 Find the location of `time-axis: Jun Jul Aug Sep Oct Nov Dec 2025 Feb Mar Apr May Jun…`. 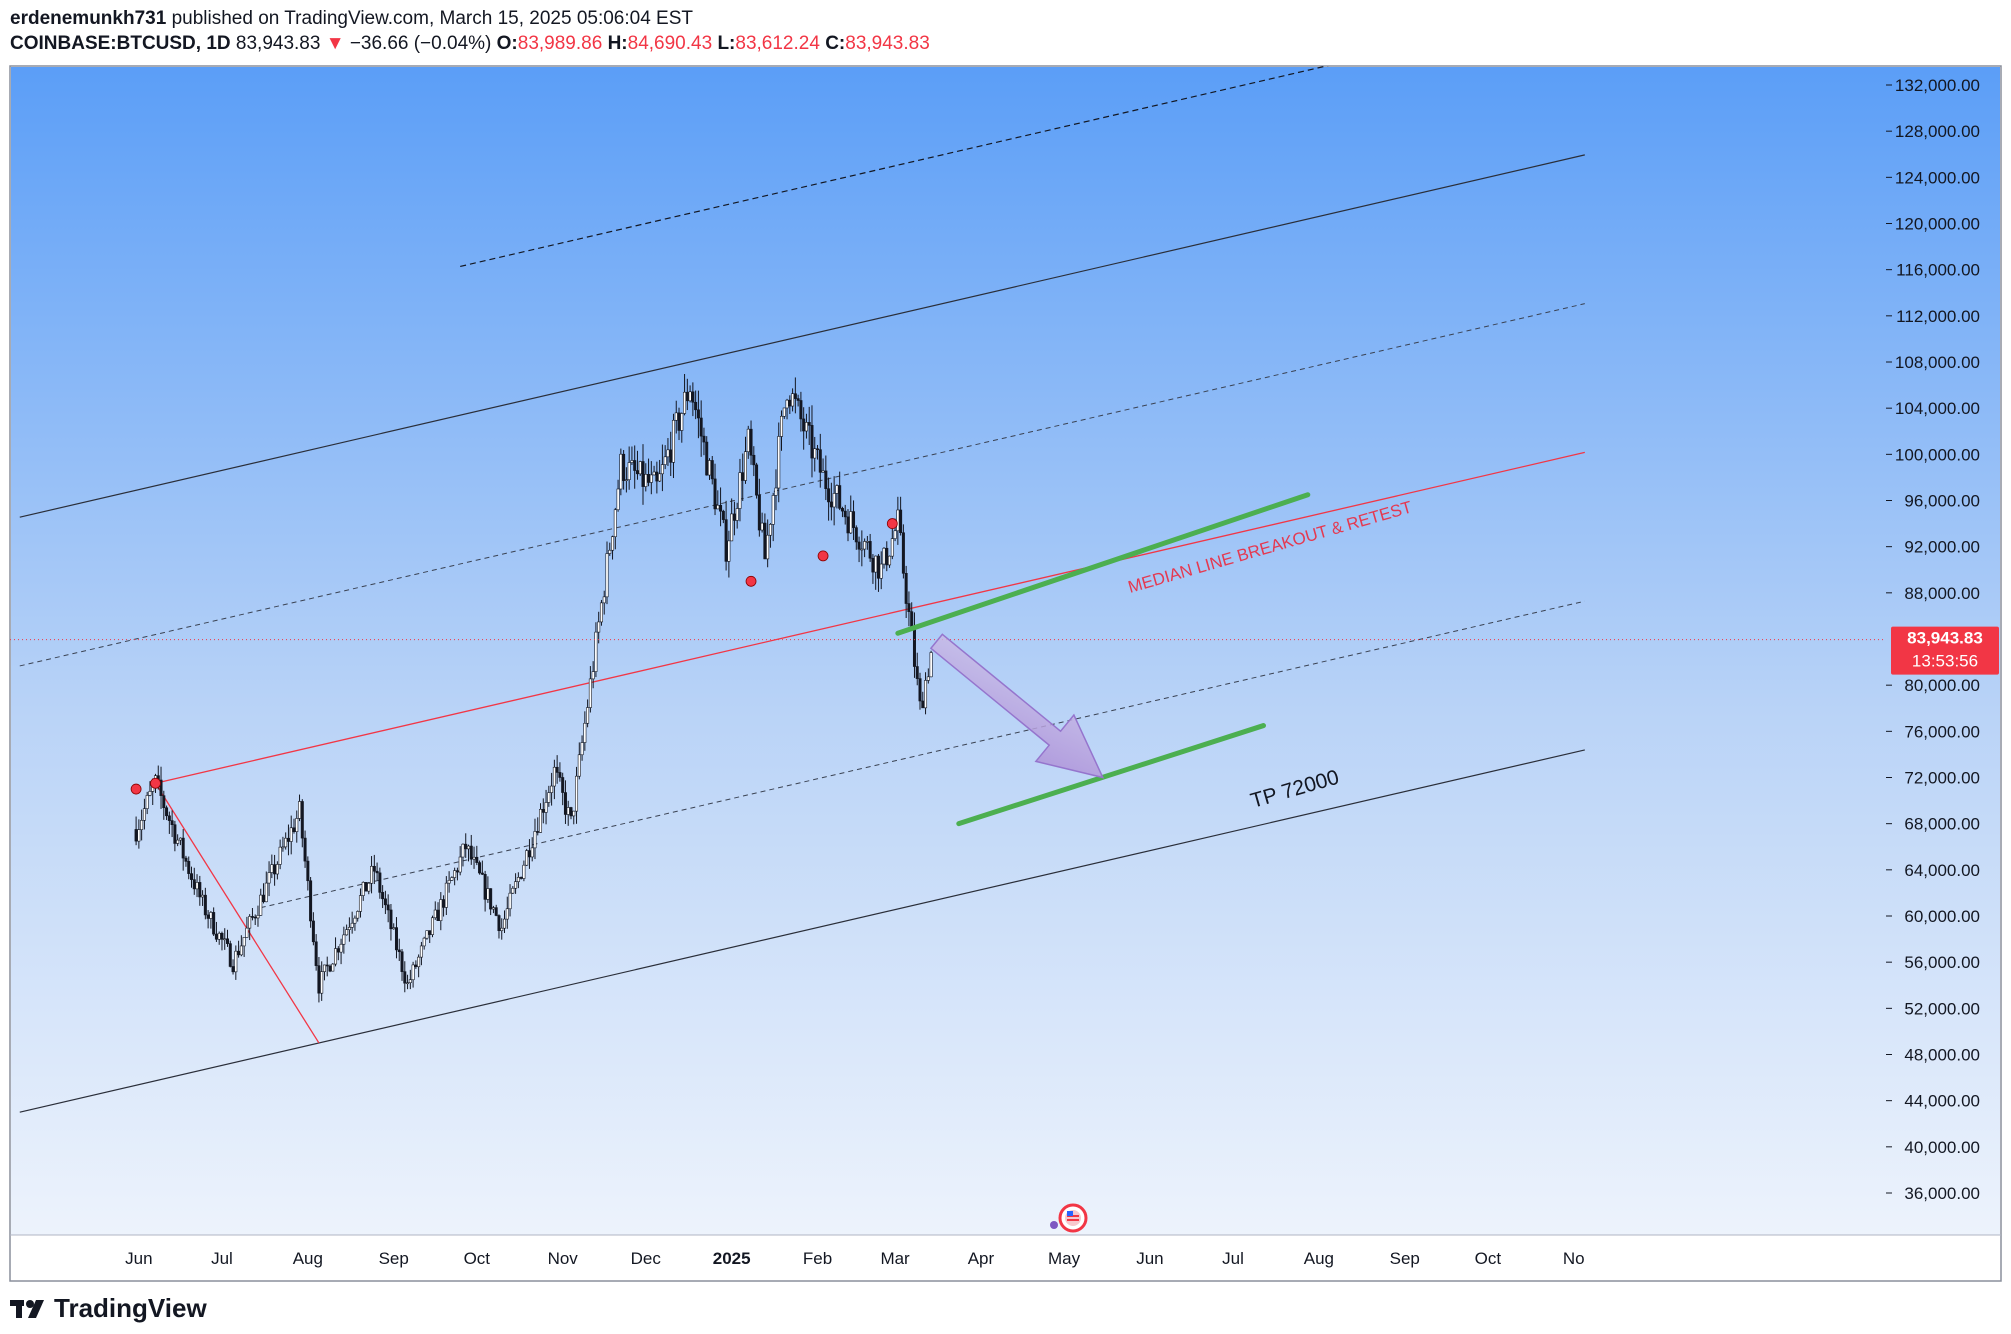

time-axis: Jun Jul Aug Sep Oct Nov Dec 2025 Feb Mar Apr May Jun… is located at coordinates (854, 1258).